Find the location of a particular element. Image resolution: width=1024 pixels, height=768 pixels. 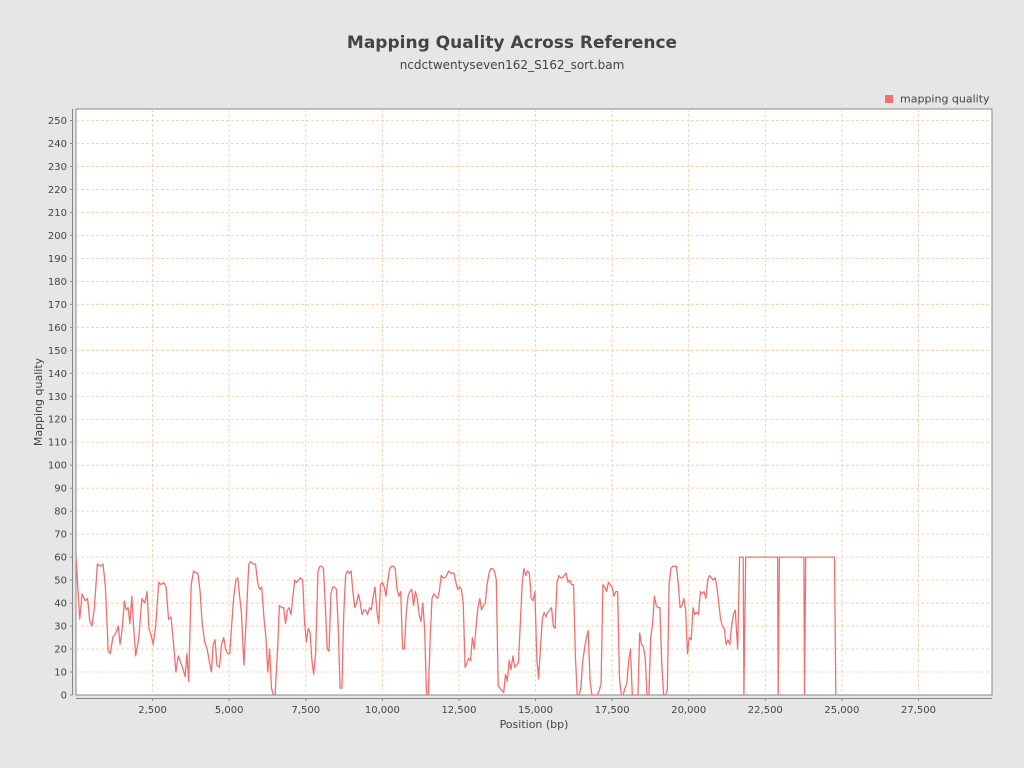

chart-title: Mapping Quality Across Reference is located at coordinates (512, 43).